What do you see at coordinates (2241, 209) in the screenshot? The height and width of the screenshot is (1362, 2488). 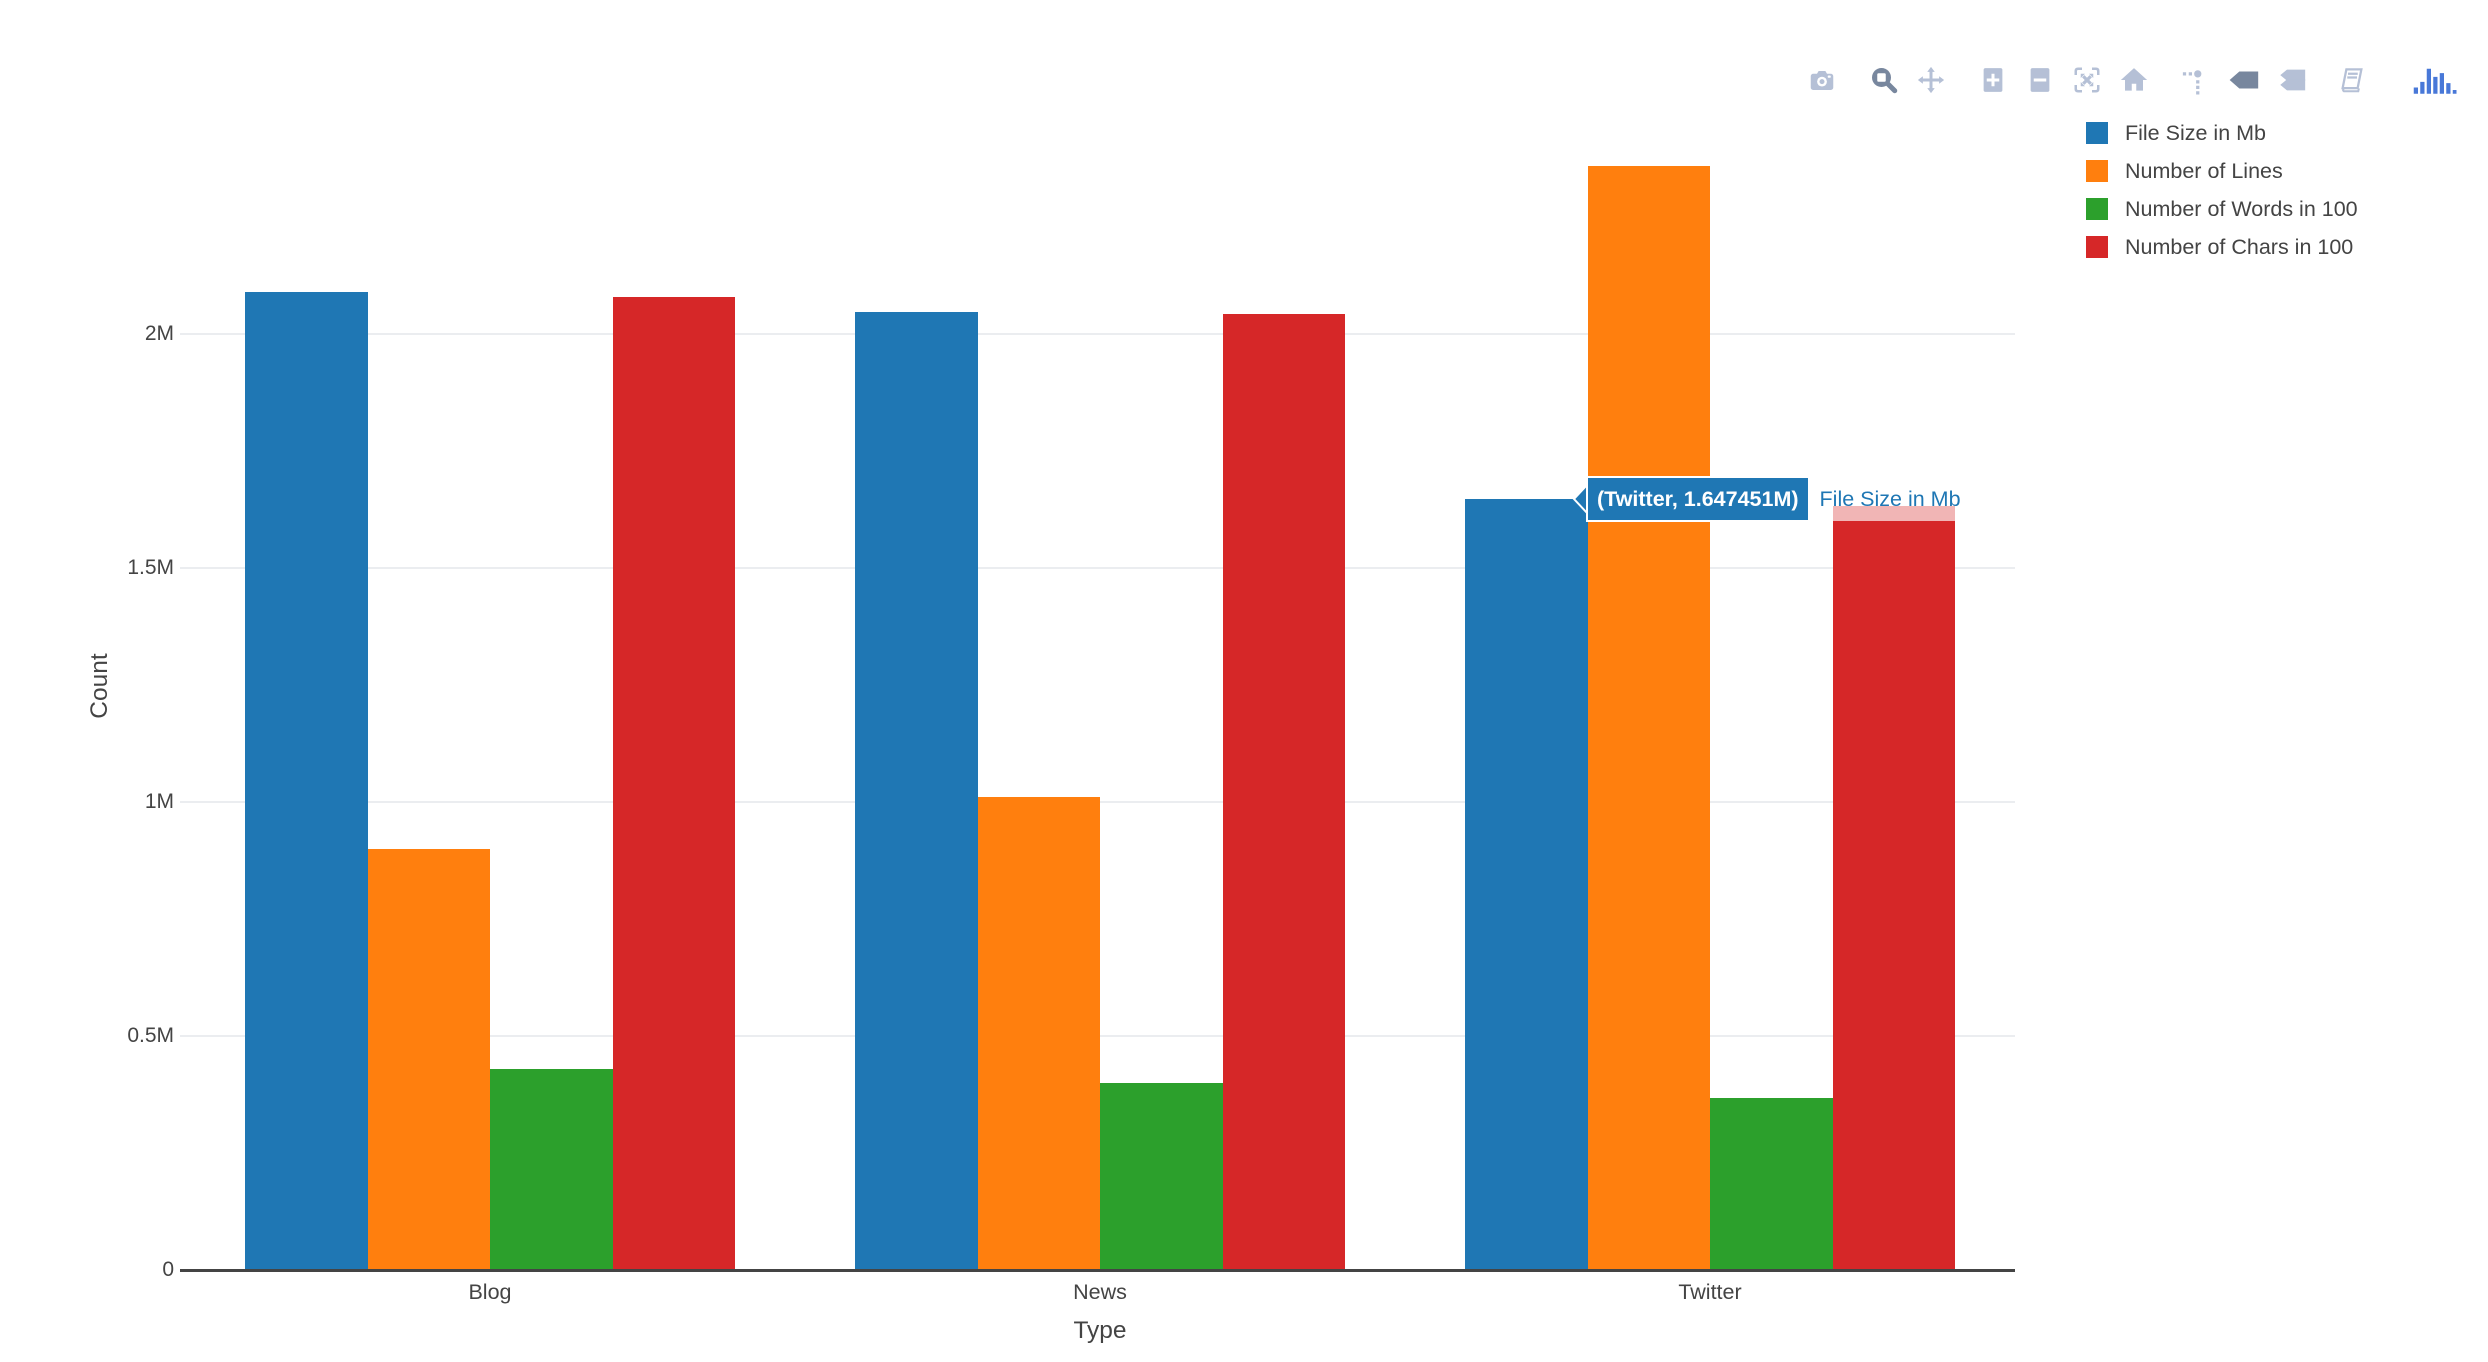 I see `legend-label: Number of Words in 100` at bounding box center [2241, 209].